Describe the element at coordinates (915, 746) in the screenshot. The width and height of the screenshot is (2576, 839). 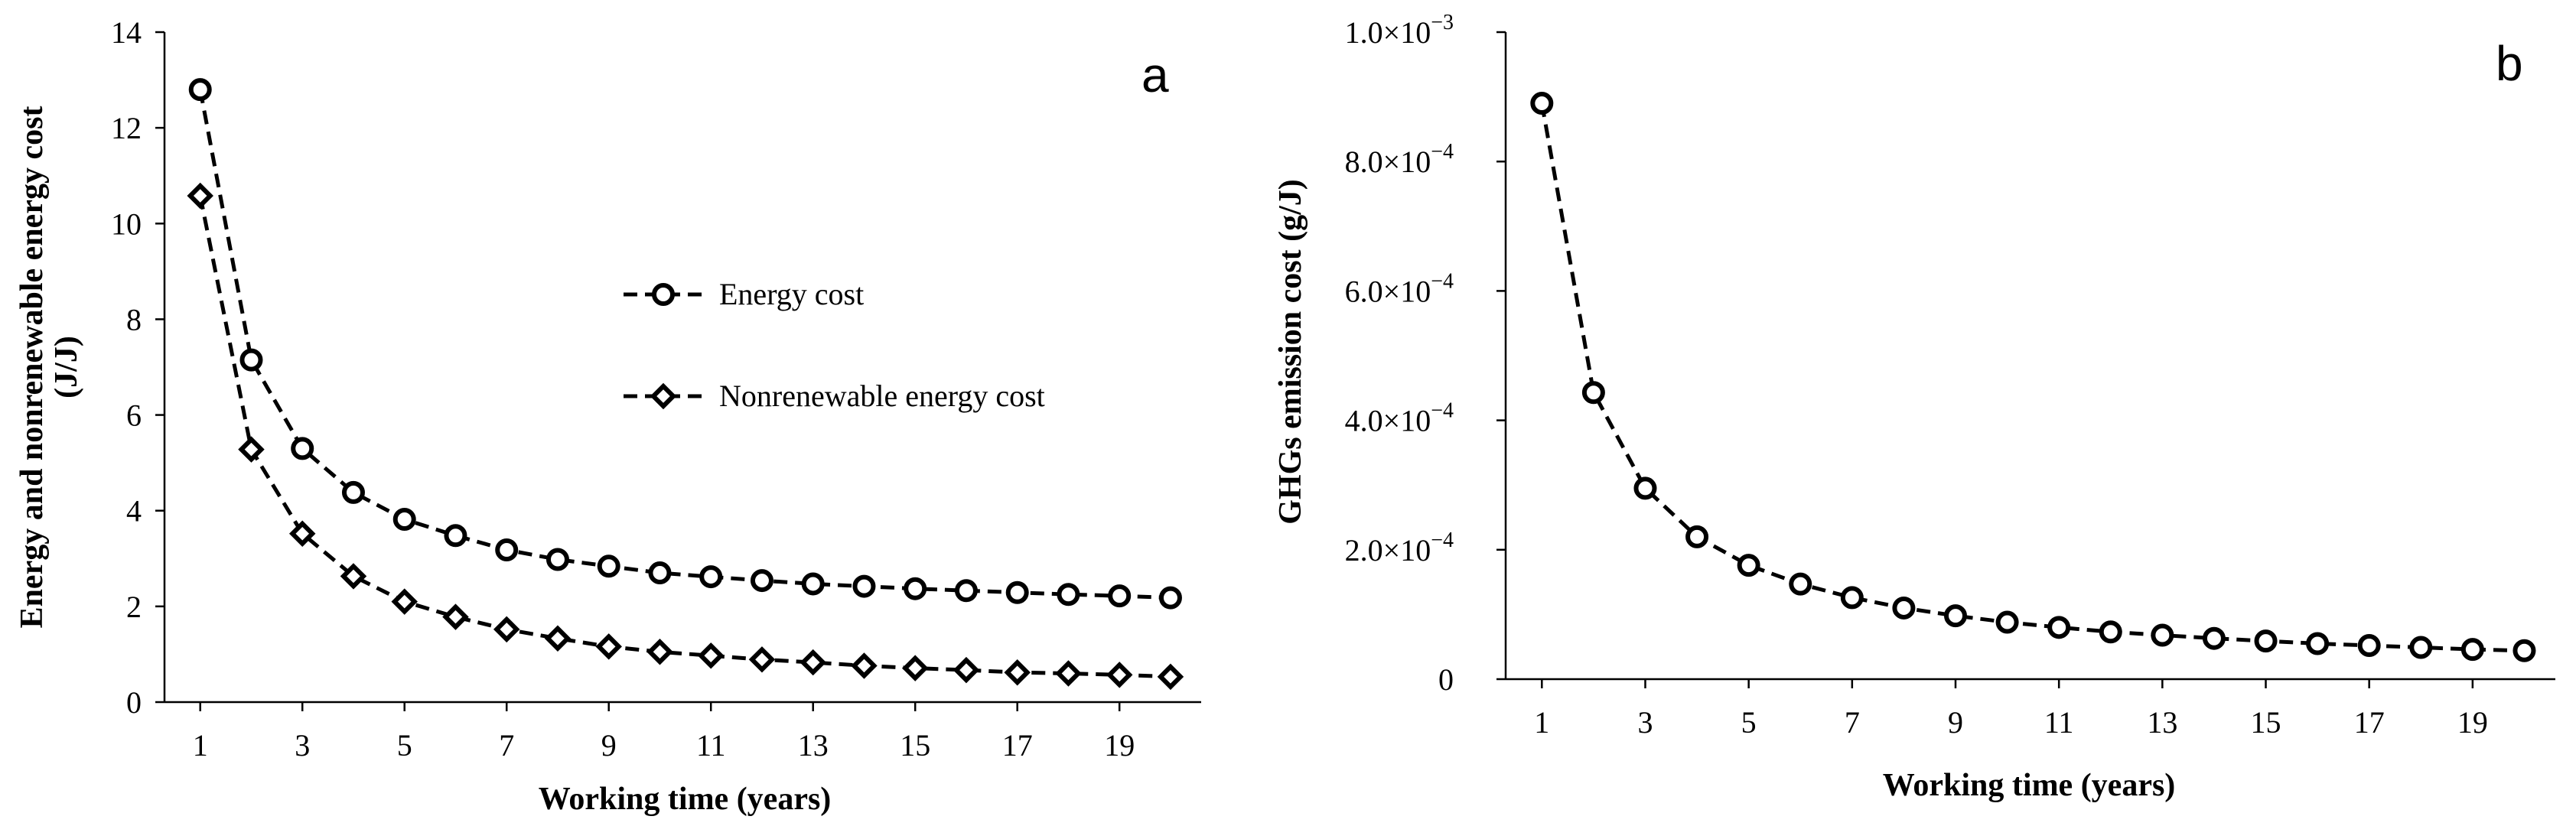
I see `x-tick-label: 15` at that location.